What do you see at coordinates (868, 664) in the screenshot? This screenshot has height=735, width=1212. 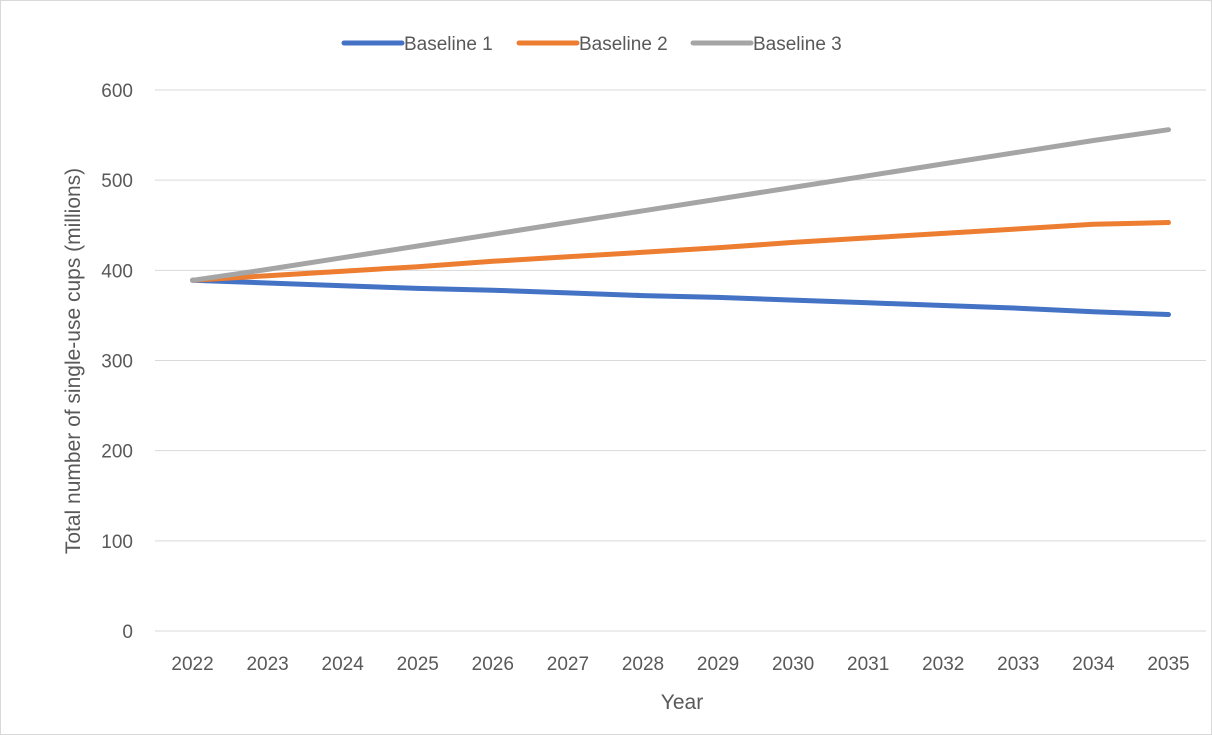 I see `x-tick-label: 2031` at bounding box center [868, 664].